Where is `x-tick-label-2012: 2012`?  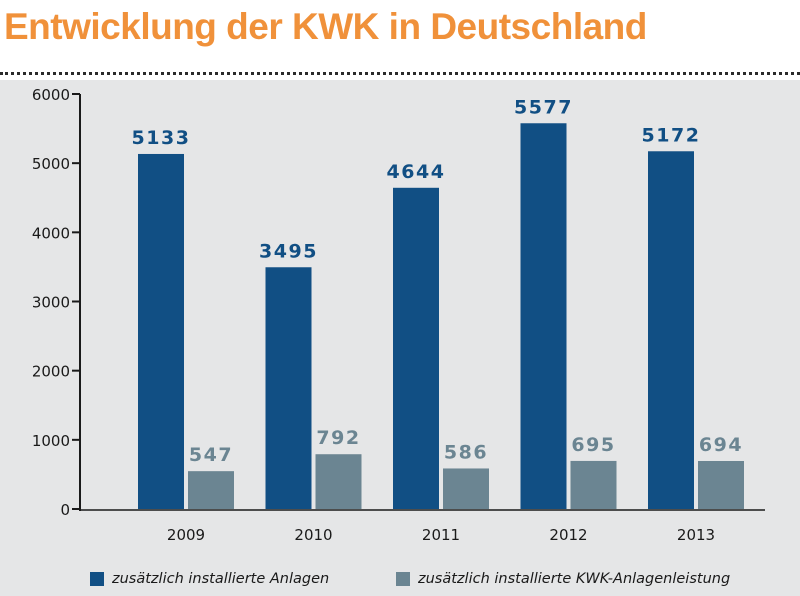 x-tick-label-2012: 2012 is located at coordinates (568, 535).